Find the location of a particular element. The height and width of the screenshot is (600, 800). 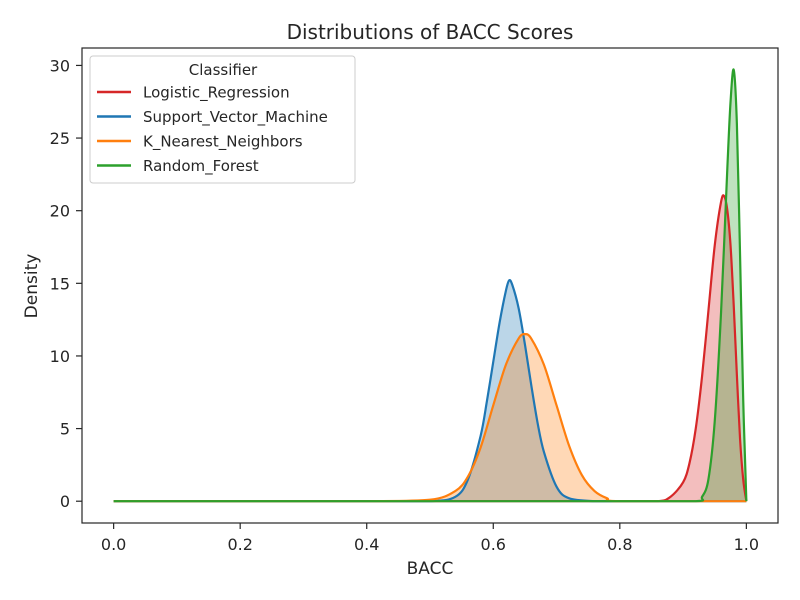

x-tick-label: 1.0 is located at coordinates (746, 544).